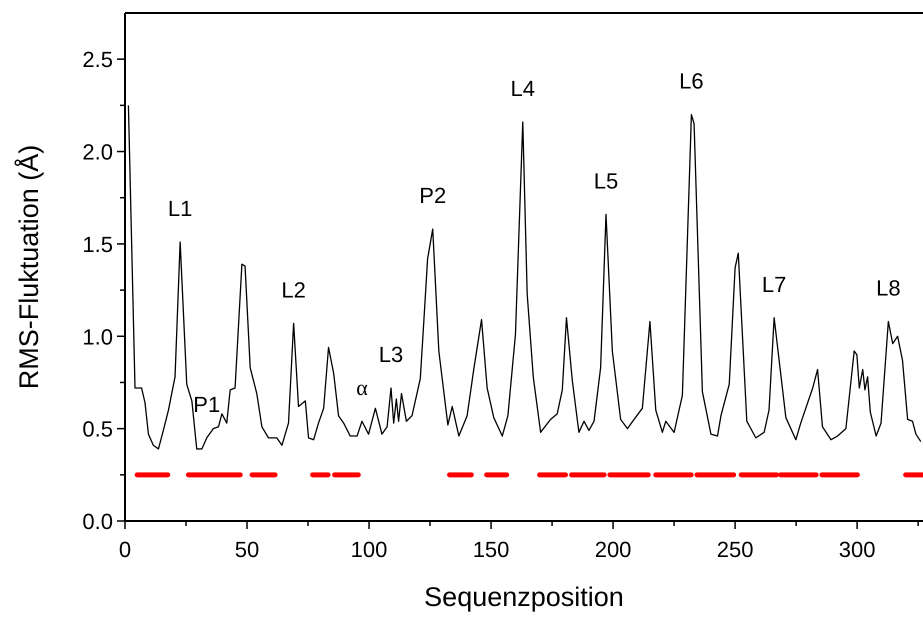 This screenshot has width=923, height=621. What do you see at coordinates (247, 549) in the screenshot?
I see `x-tick-label: 50` at bounding box center [247, 549].